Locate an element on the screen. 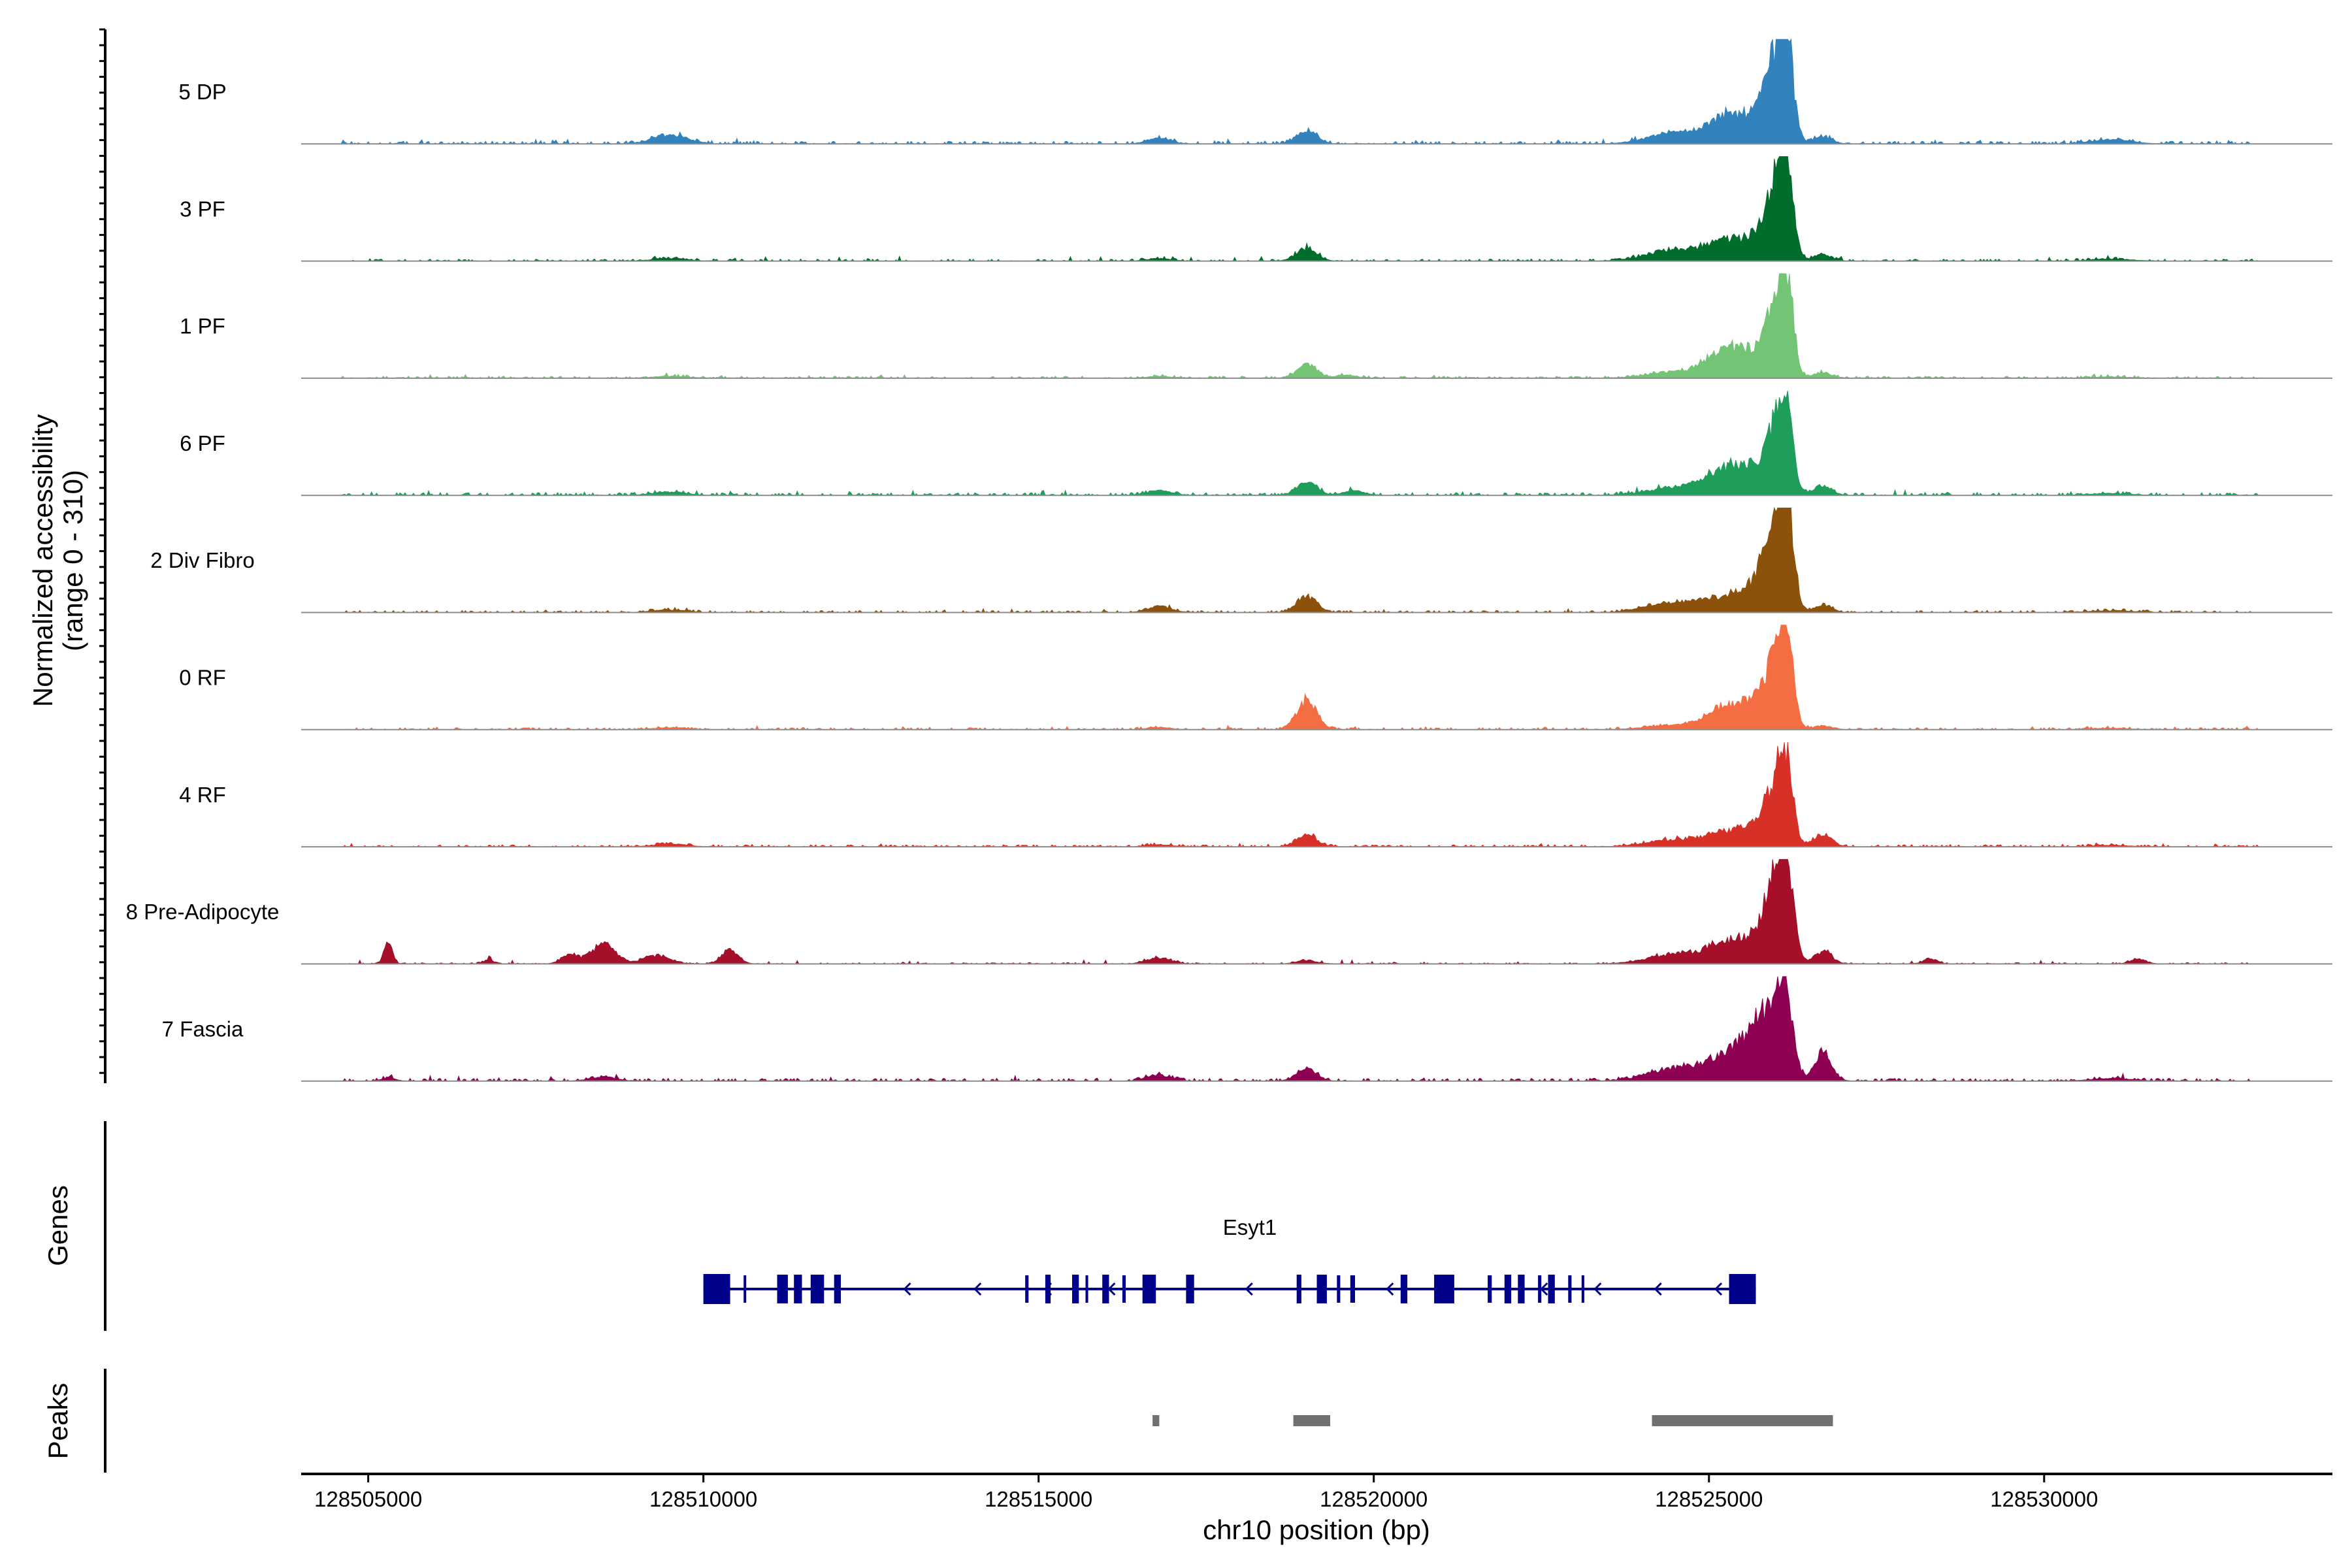  x-tick-label: 128510000 is located at coordinates (703, 1499).